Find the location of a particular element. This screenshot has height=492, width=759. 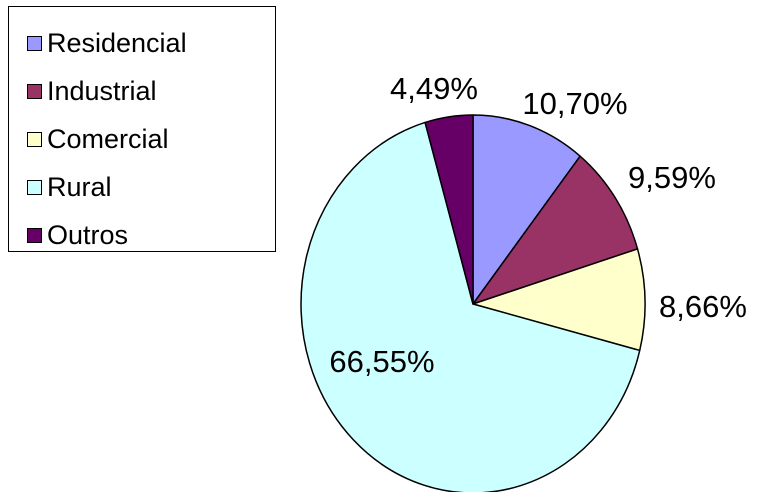

legend-label-residencial: Residencial is located at coordinates (117, 42).